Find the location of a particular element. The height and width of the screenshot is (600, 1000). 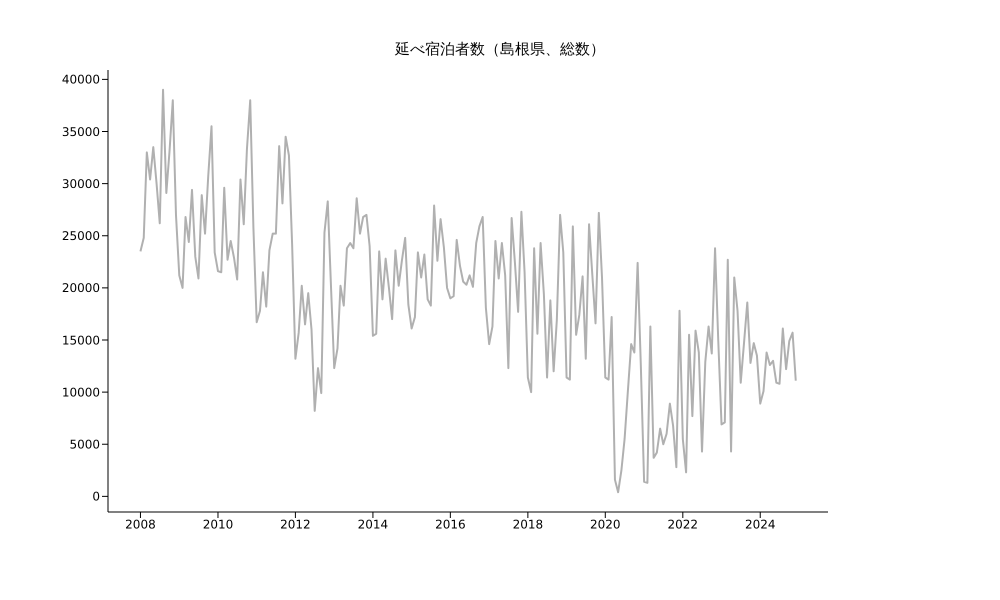

x-tick-label: 2010 is located at coordinates (218, 525).